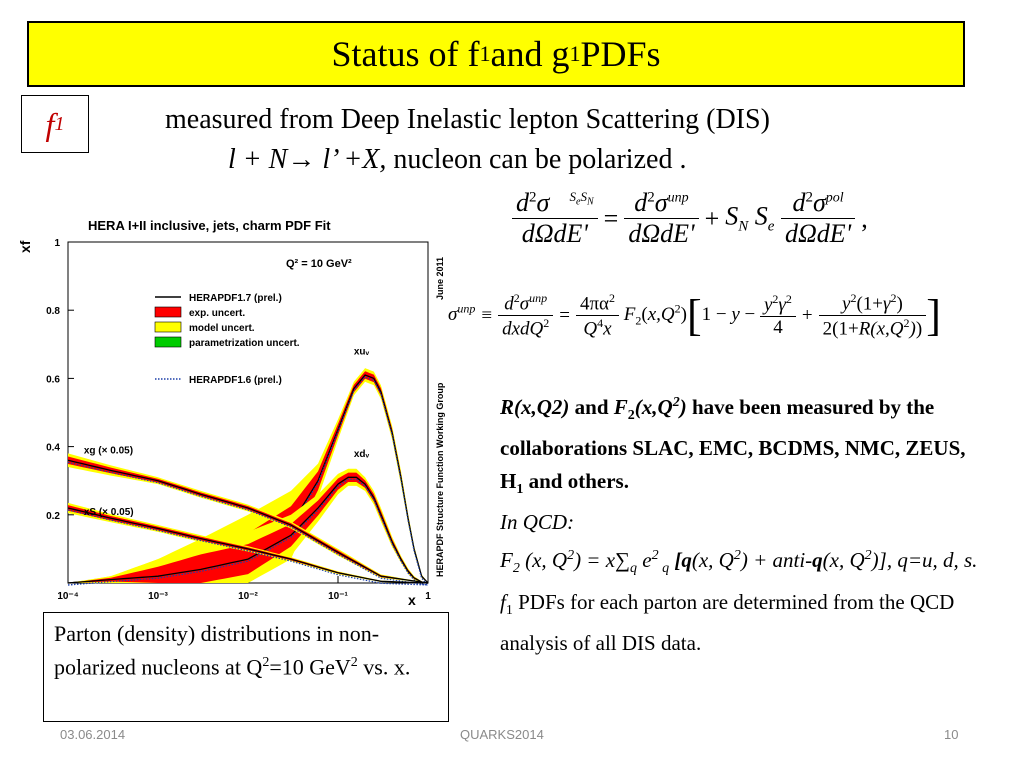 The width and height of the screenshot is (1024, 768). What do you see at coordinates (843, 560) in the screenshot?
I see `formula-antiq-args: (x, Q` at bounding box center [843, 560].